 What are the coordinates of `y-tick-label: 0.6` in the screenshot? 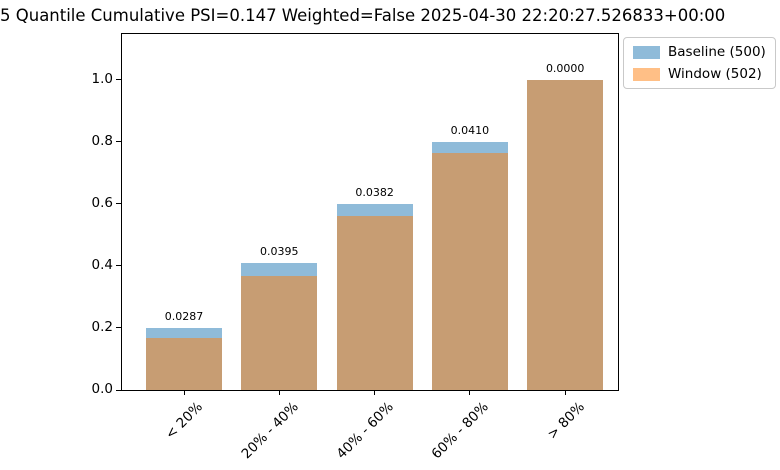 It's located at (102, 202).